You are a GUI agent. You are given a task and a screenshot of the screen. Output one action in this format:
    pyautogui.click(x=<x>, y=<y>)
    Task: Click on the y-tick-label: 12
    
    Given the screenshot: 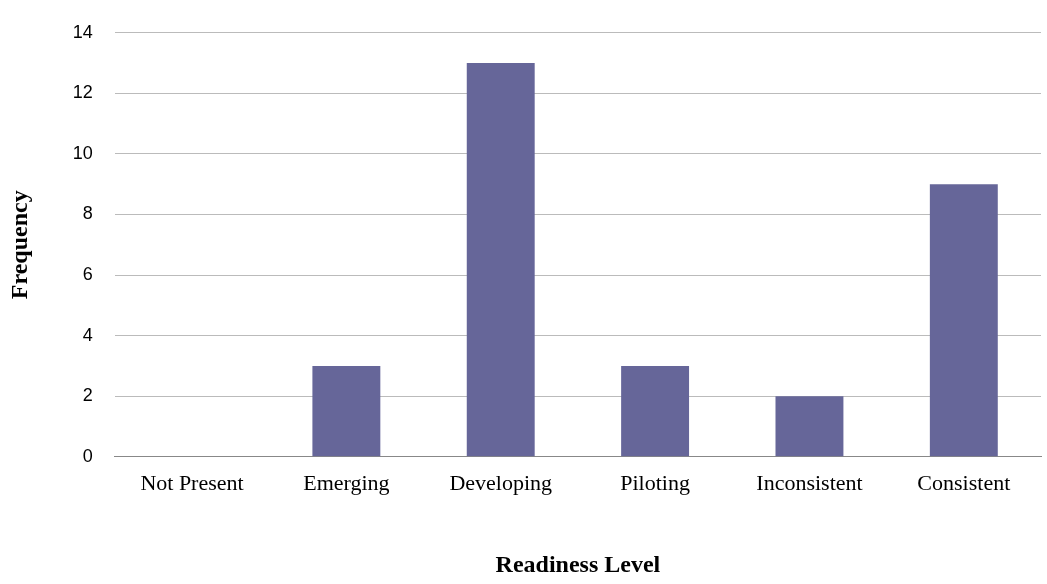 What is the action you would take?
    pyautogui.click(x=82, y=92)
    